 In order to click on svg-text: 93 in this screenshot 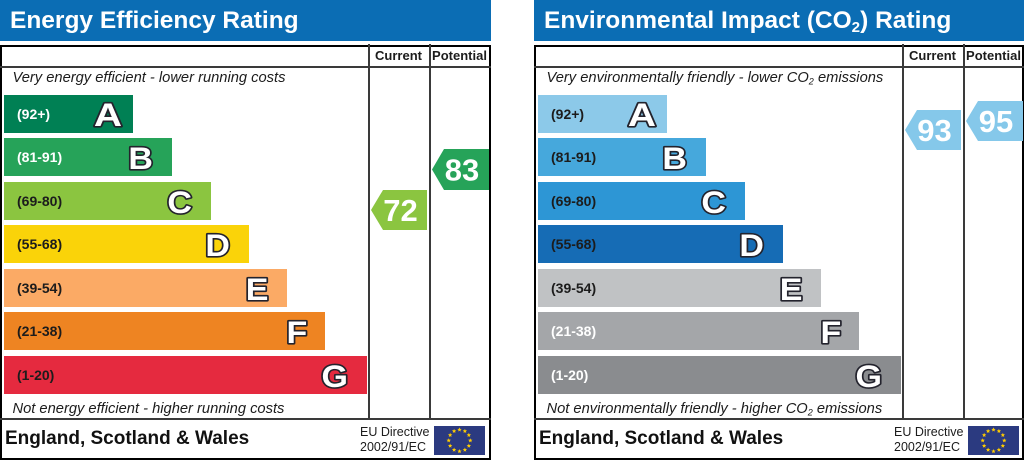, I will do `click(934, 130)`.